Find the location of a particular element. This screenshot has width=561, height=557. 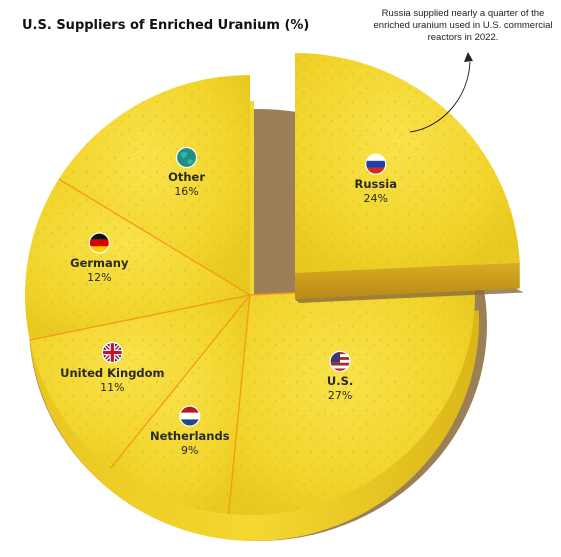

slice-name: Netherlands is located at coordinates (190, 436).